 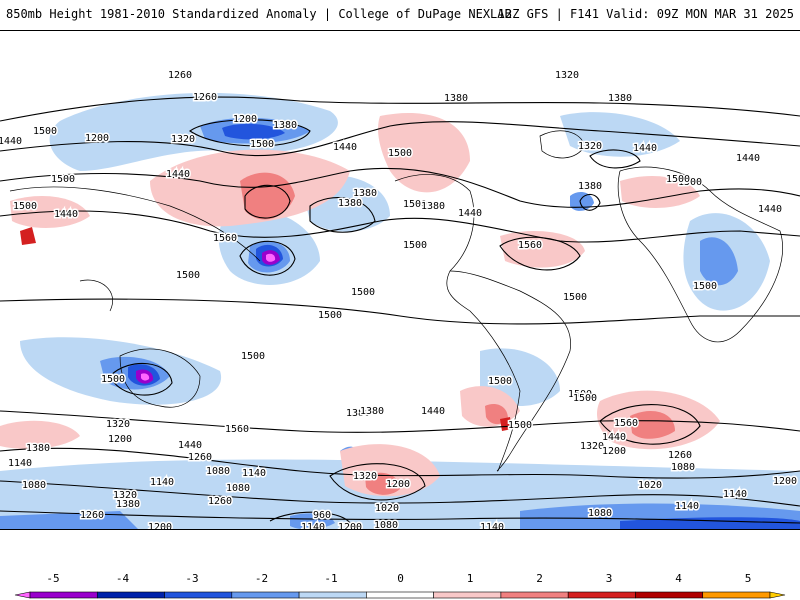 I want to click on colorbar-arrow-low, so click(x=22, y=595).